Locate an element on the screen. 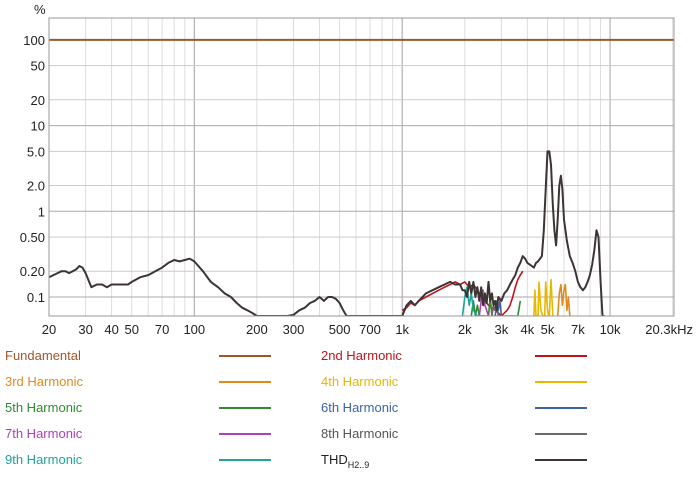  thd-label-subscript: H2..9 is located at coordinates (358, 465).